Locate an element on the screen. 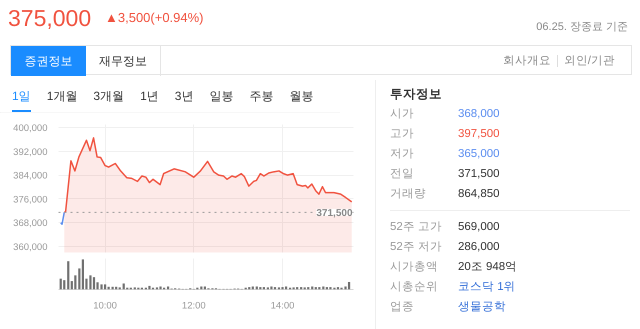 This screenshot has width=640, height=329. x-tick-label: 10:00 is located at coordinates (105, 306).